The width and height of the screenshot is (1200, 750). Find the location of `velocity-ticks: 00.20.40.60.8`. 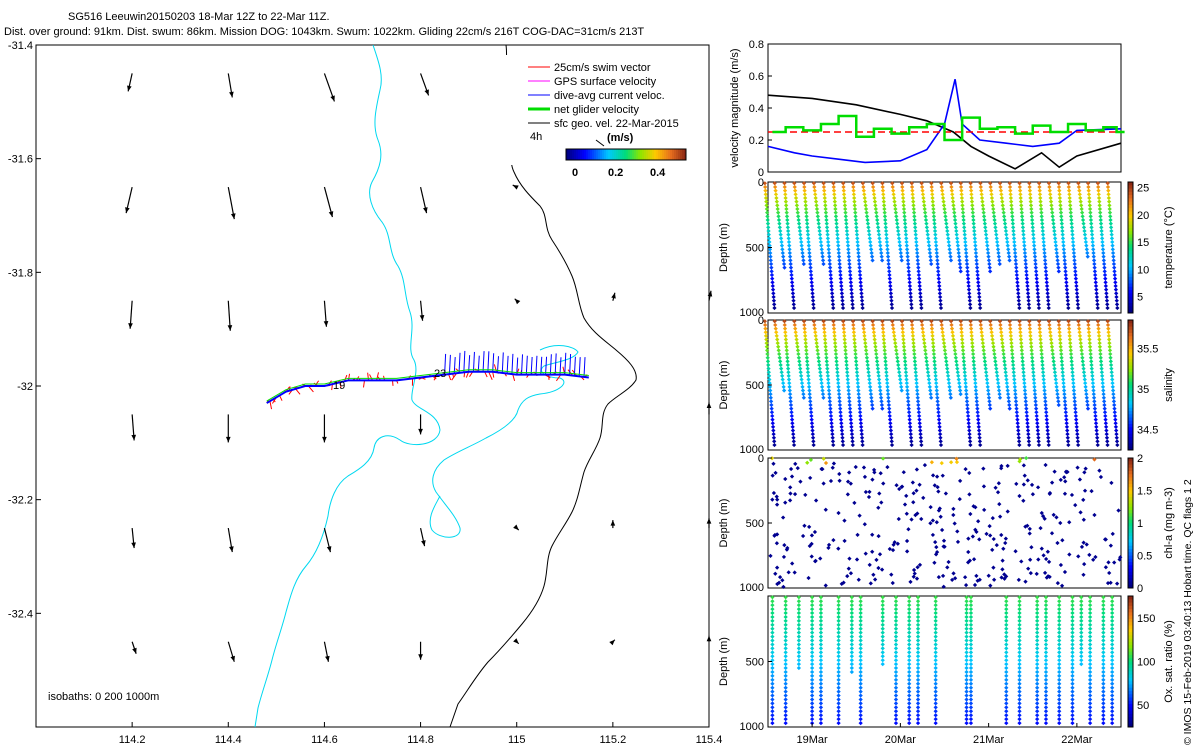

velocity-ticks: 00.20.40.60.8 is located at coordinates (760, 109).